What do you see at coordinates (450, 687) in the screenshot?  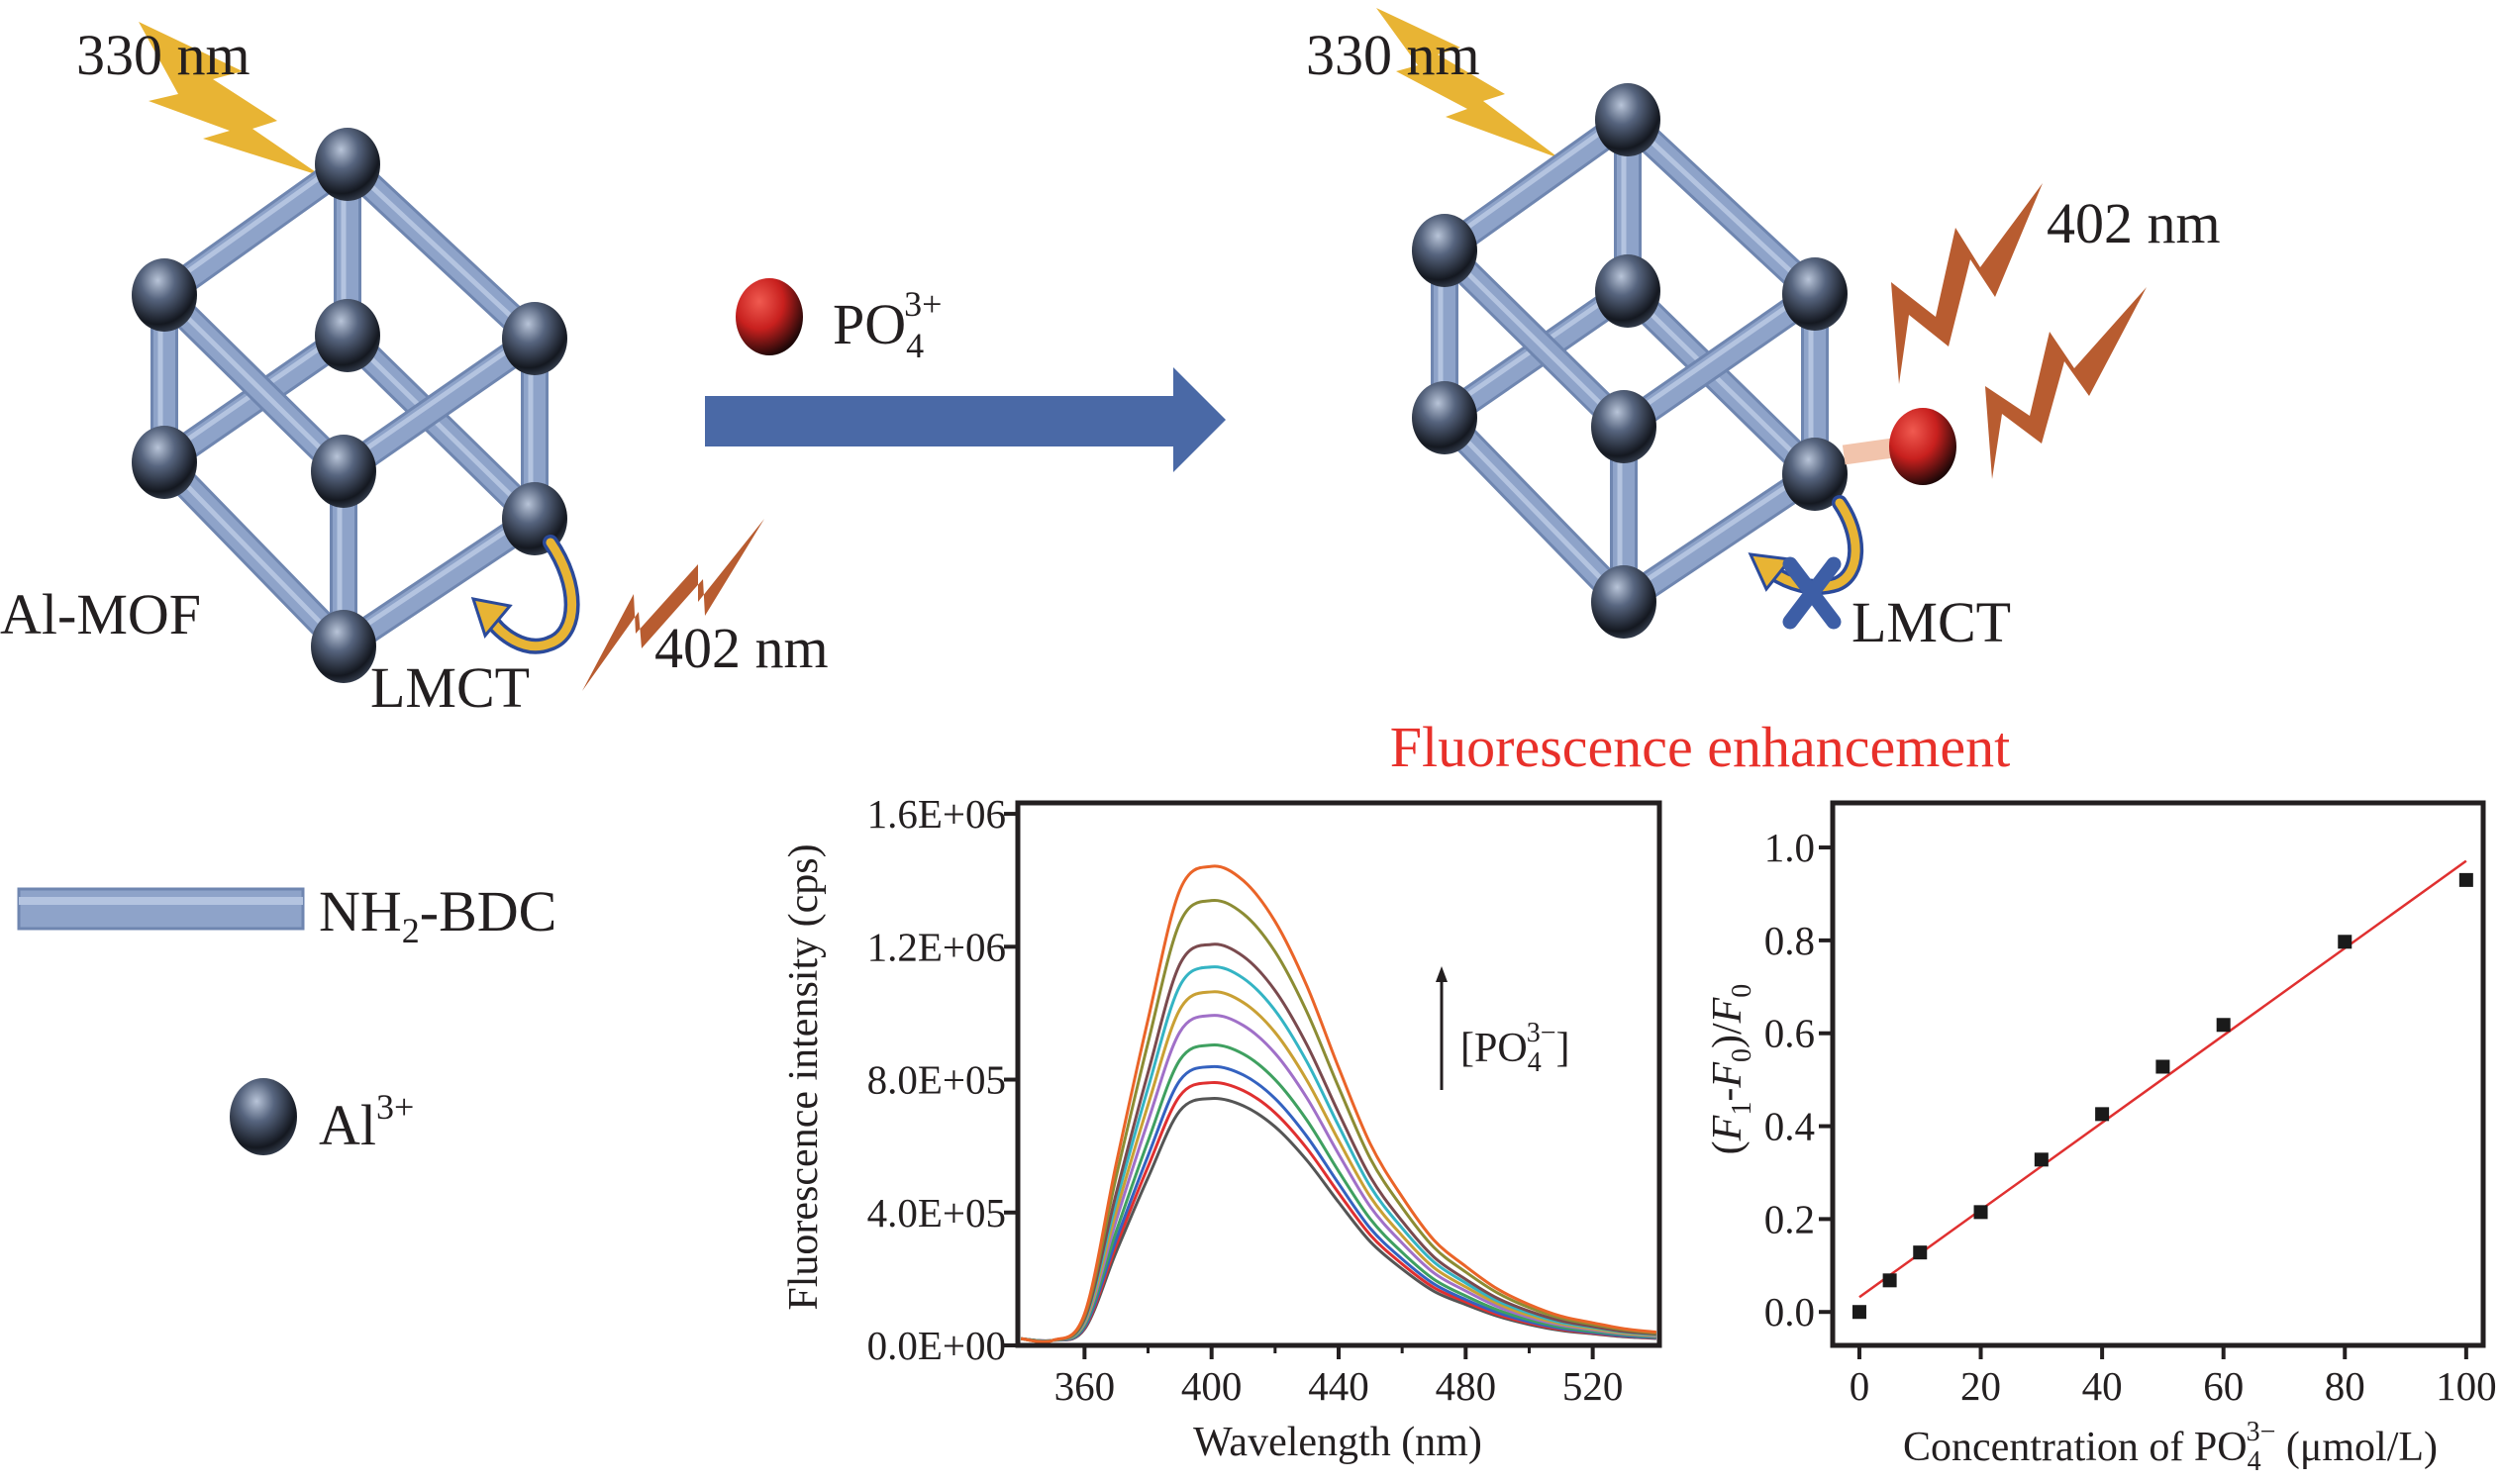 I see `lmct-label: LMCT` at bounding box center [450, 687].